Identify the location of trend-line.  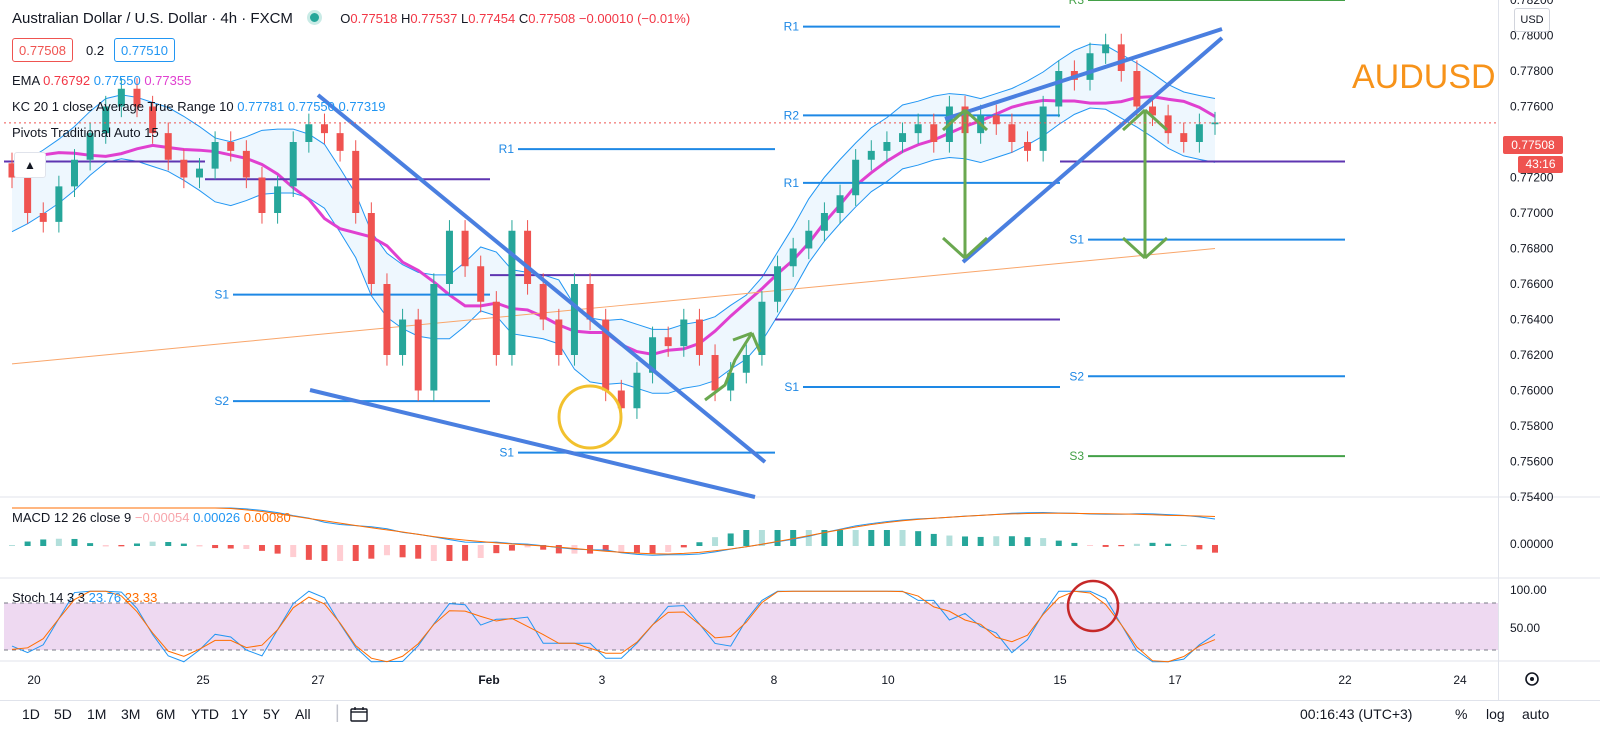
(1083, 74).